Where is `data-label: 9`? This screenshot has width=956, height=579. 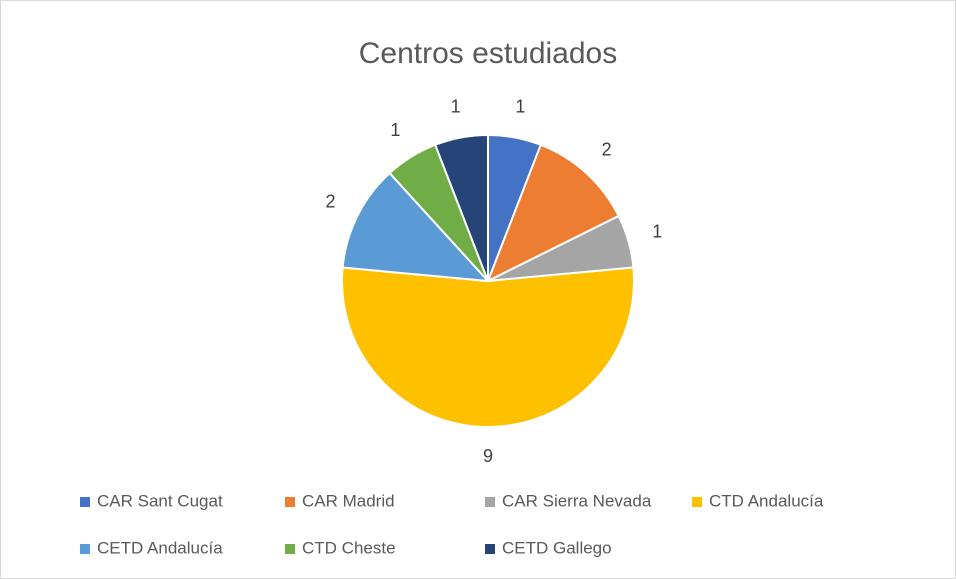
data-label: 9 is located at coordinates (488, 456).